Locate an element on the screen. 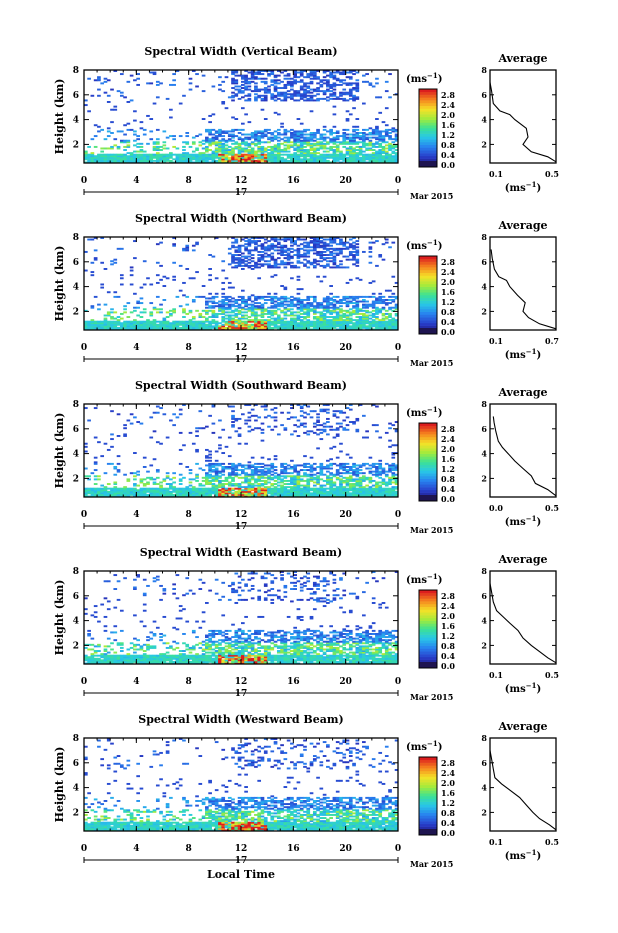 The image size is (618, 933). y-tick-label: 6 is located at coordinates (76, 263).